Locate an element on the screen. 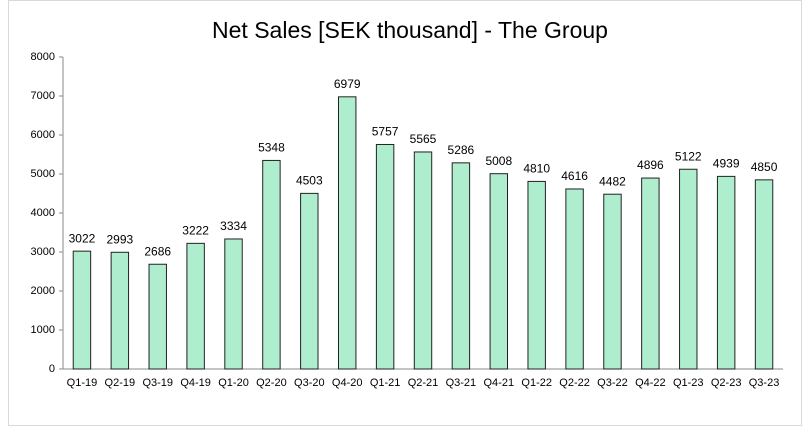 This screenshot has height=427, width=802. data-label: 2686 is located at coordinates (157, 251).